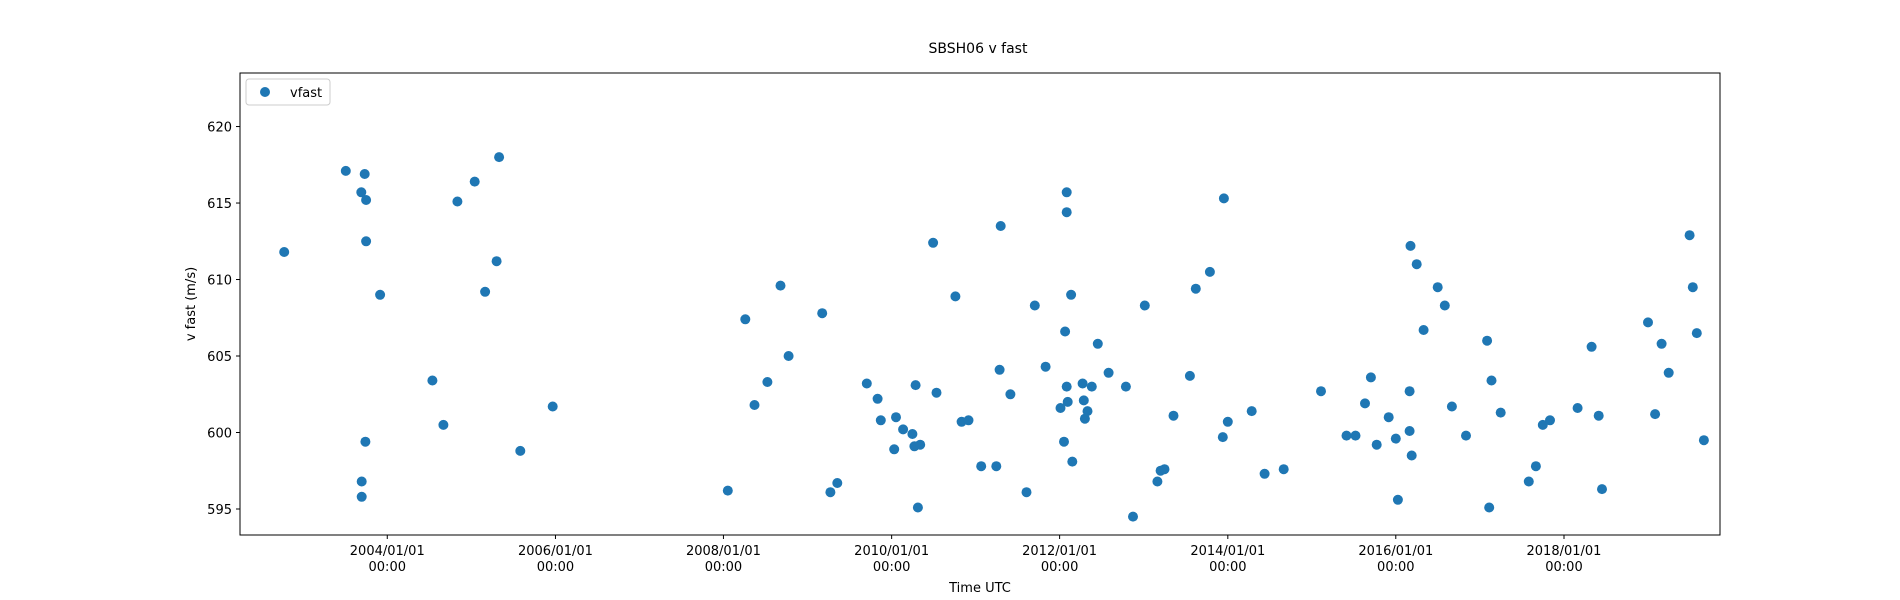 The height and width of the screenshot is (600, 1900). I want to click on legend-label-vfast: vfast, so click(306, 93).